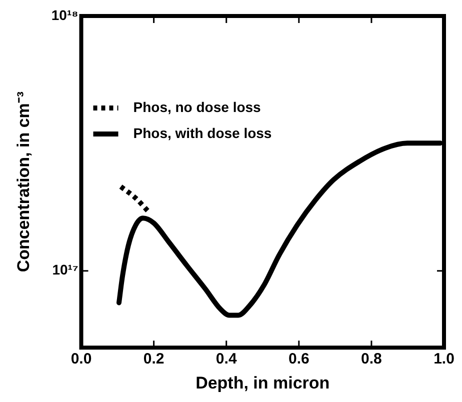 This screenshot has height=402, width=462. What do you see at coordinates (202, 132) in the screenshot?
I see `legend-label: Phos, with dose loss` at bounding box center [202, 132].